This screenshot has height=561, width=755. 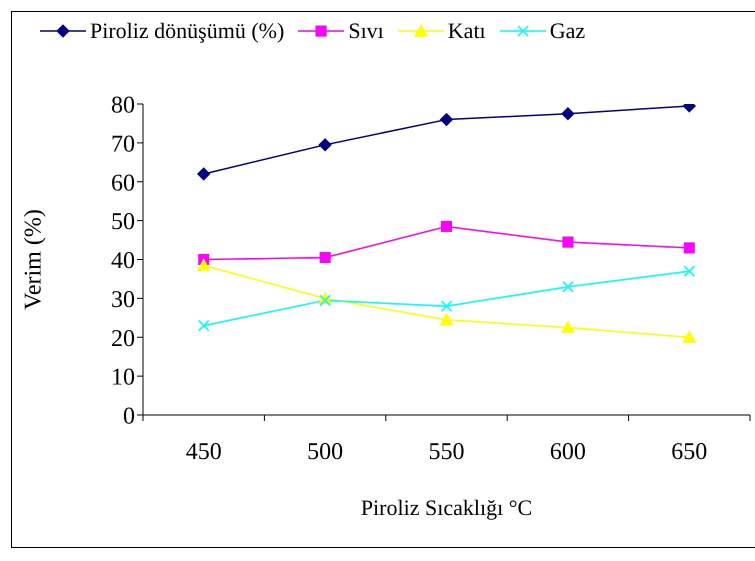 I want to click on y-tick-label: 0, so click(x=129, y=417).